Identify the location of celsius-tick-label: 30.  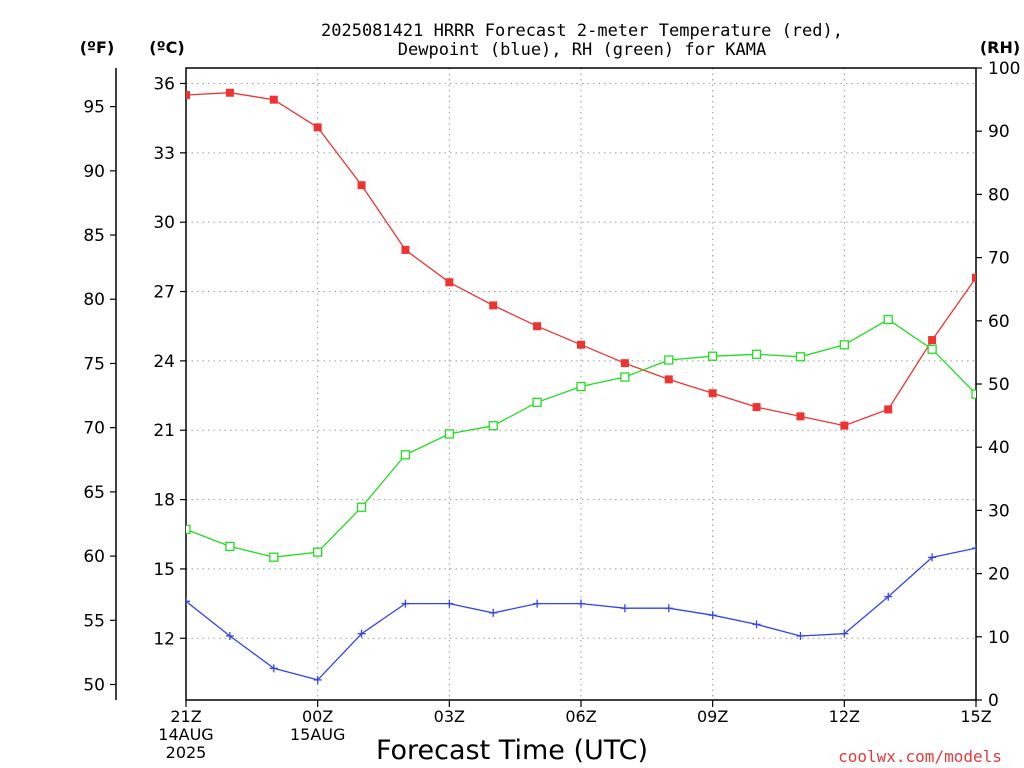
(164, 223).